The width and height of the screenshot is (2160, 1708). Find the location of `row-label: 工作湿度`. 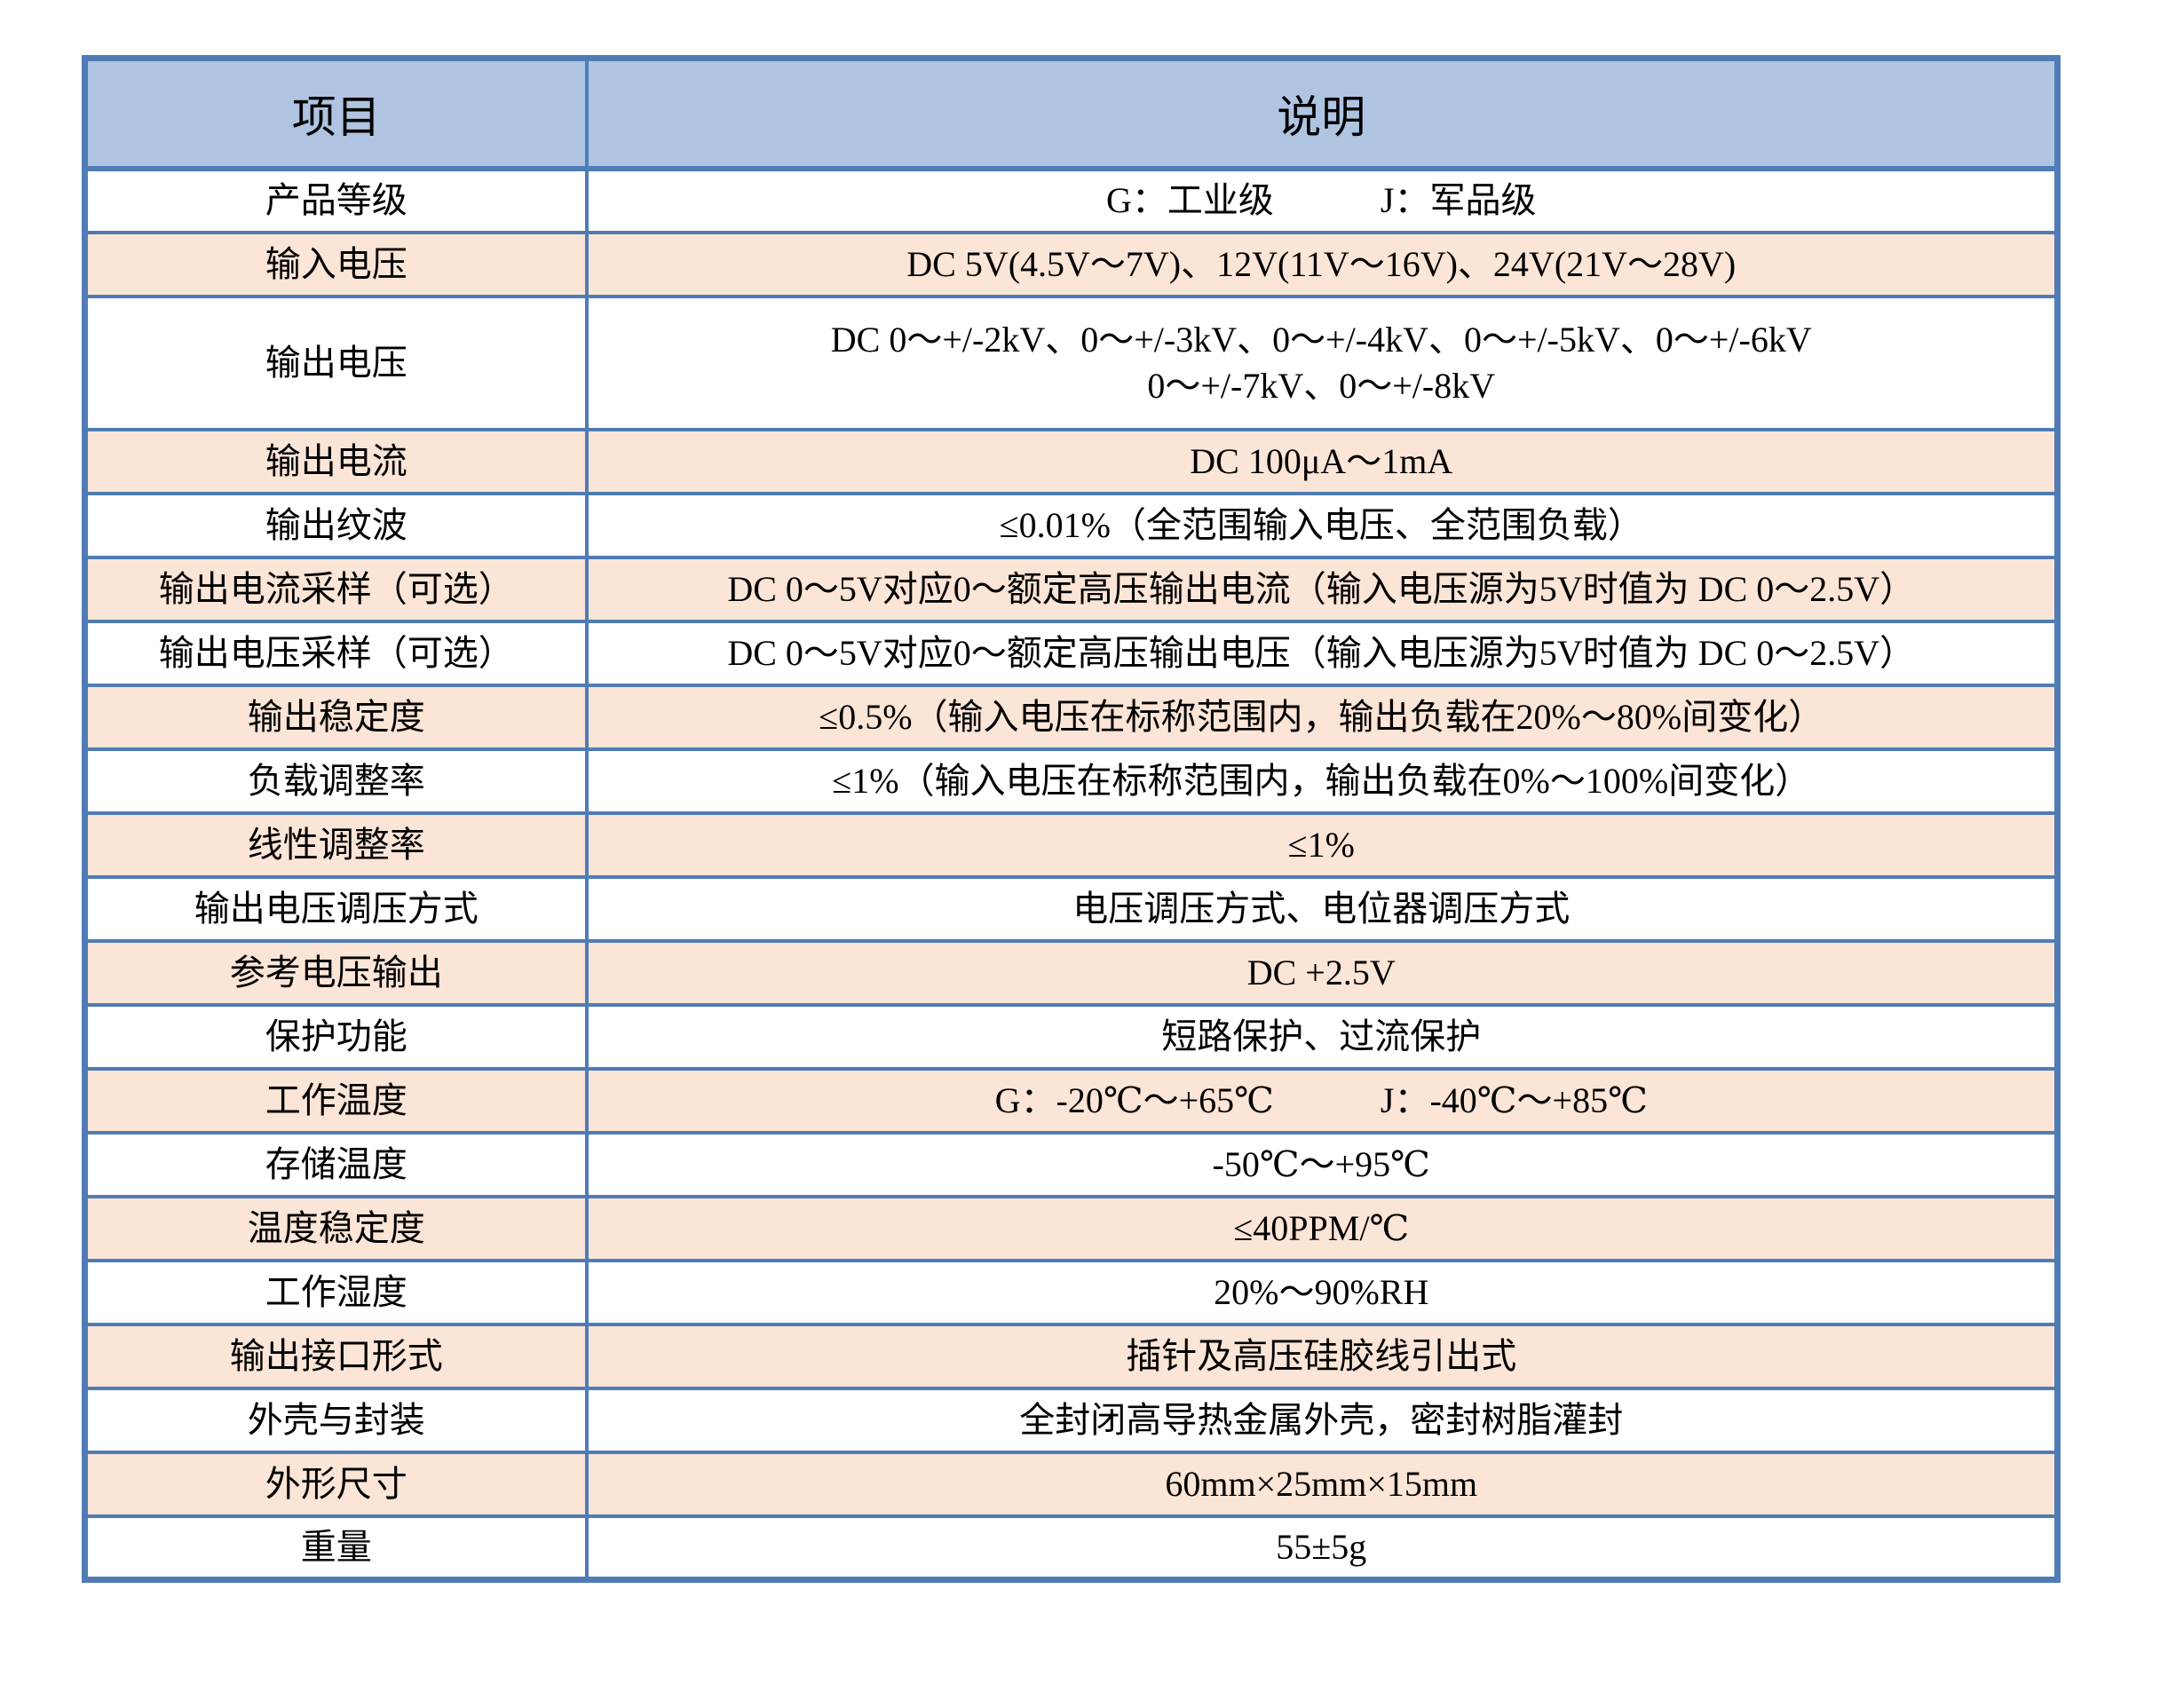

row-label: 工作湿度 is located at coordinates (336, 1292).